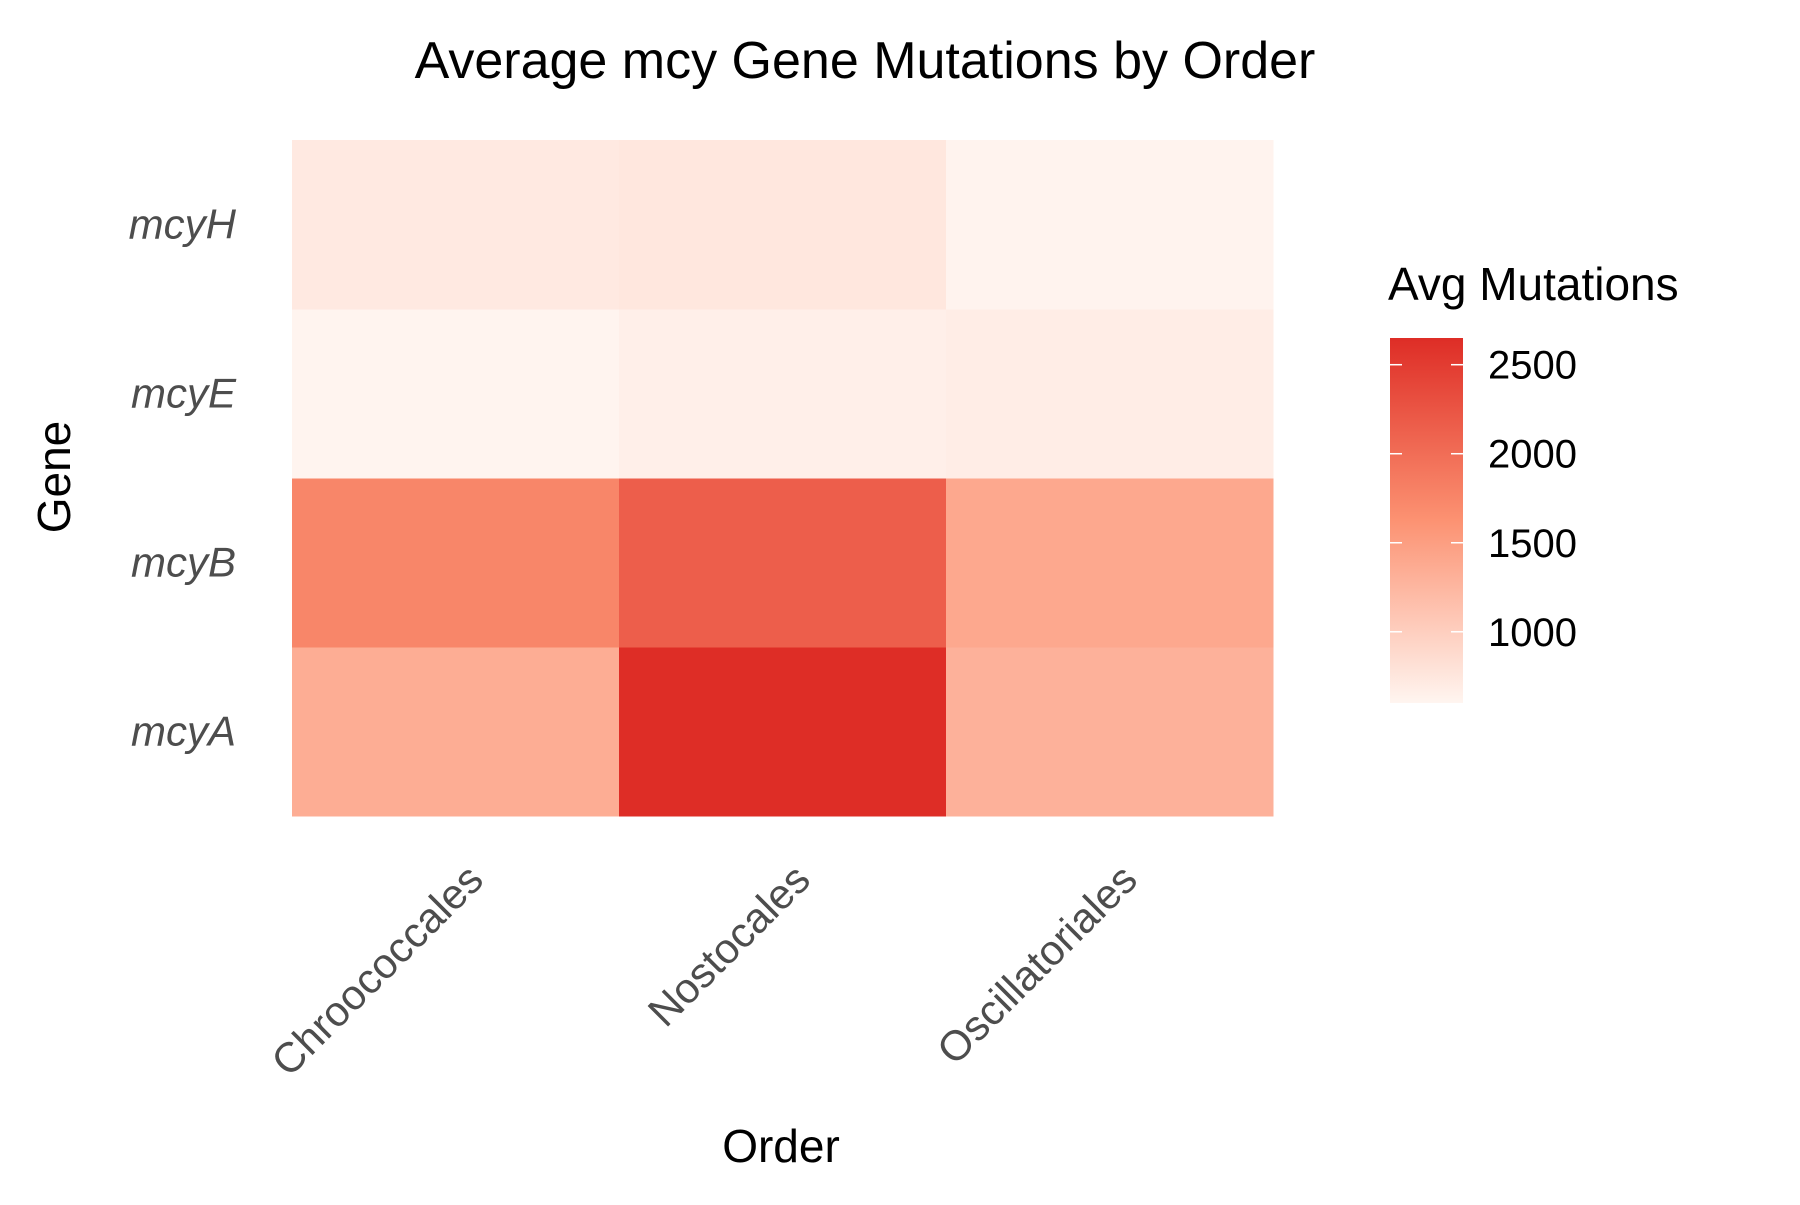 The width and height of the screenshot is (1800, 1205). I want to click on heatmap-cell-mcyB-Chroococcales, so click(456, 563).